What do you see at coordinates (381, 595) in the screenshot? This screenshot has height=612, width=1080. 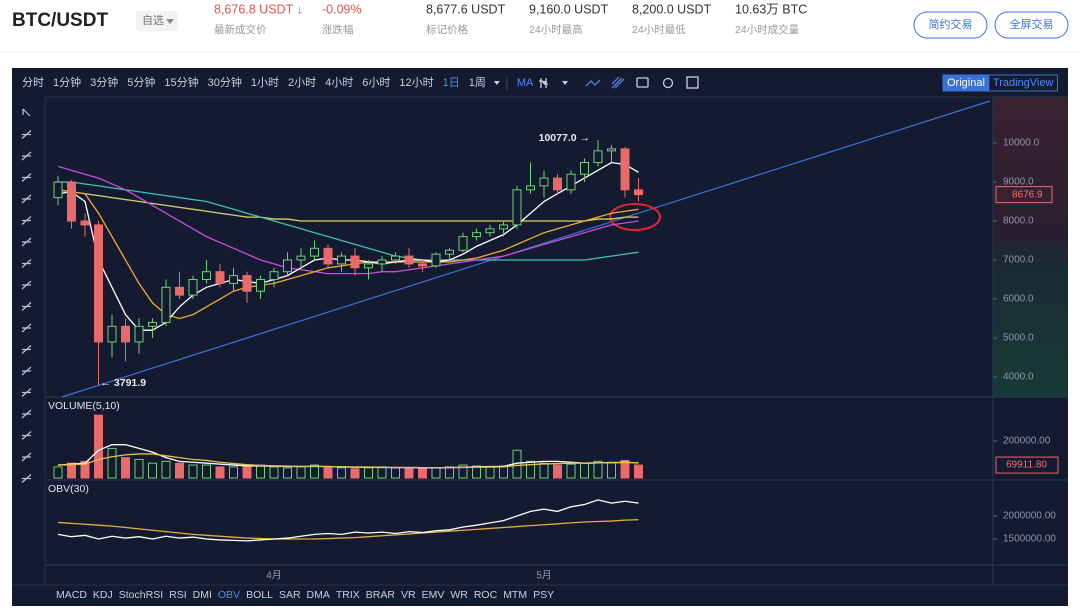 I see `indicator-tab: BRAR` at bounding box center [381, 595].